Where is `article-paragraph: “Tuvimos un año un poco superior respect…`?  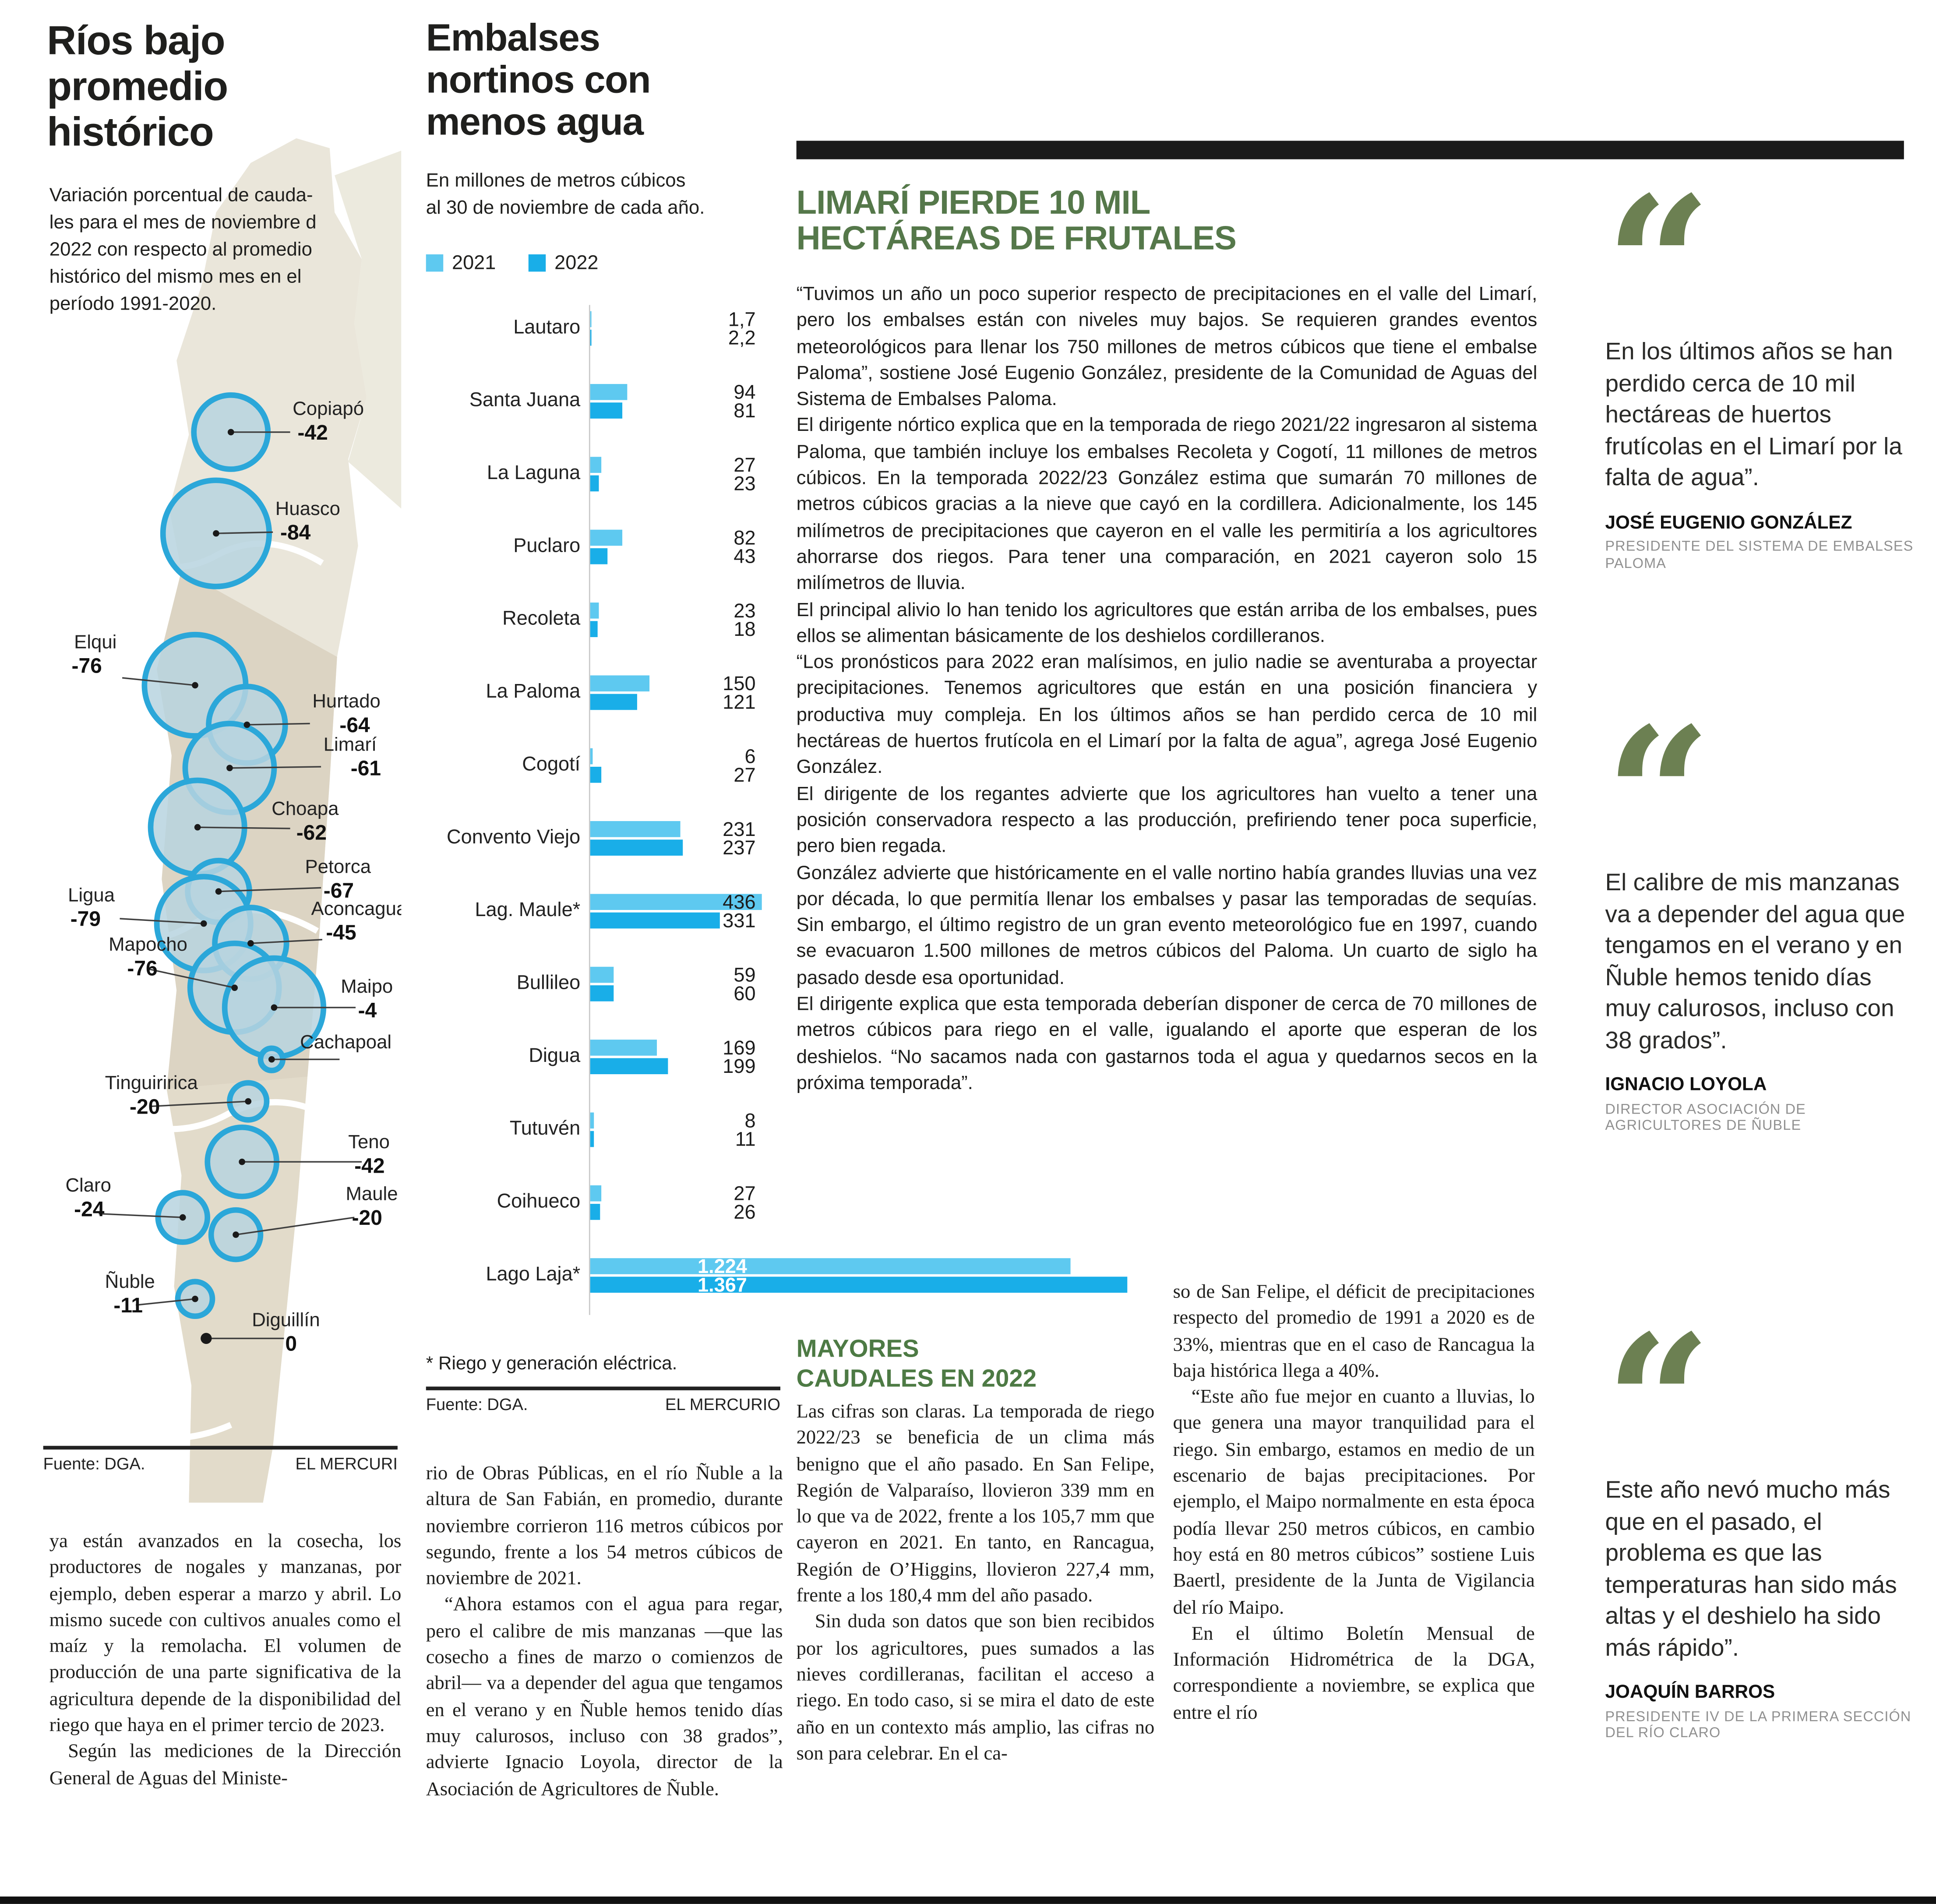
article-paragraph: “Tuvimos un año un poco superior respect… is located at coordinates (1167, 347).